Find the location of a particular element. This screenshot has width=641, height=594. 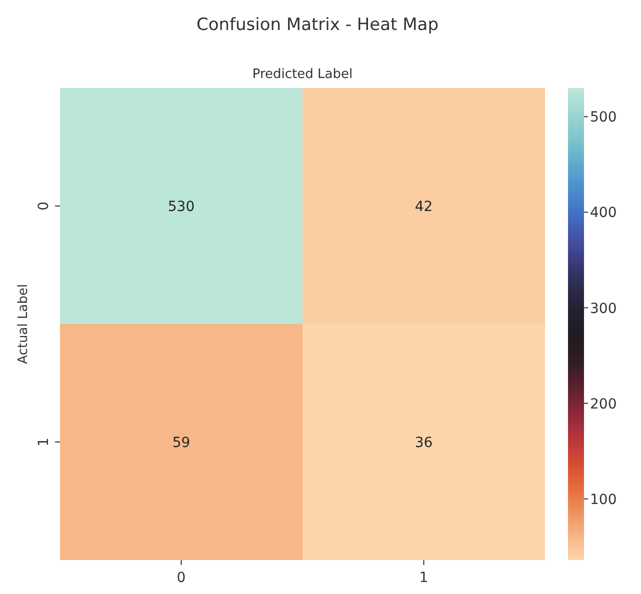

color-bar-label: 500 is located at coordinates (603, 118).